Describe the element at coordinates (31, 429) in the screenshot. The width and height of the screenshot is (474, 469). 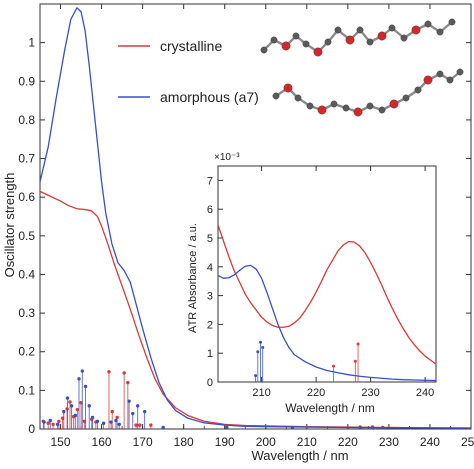
I see `main-y-tick-label: 0` at that location.